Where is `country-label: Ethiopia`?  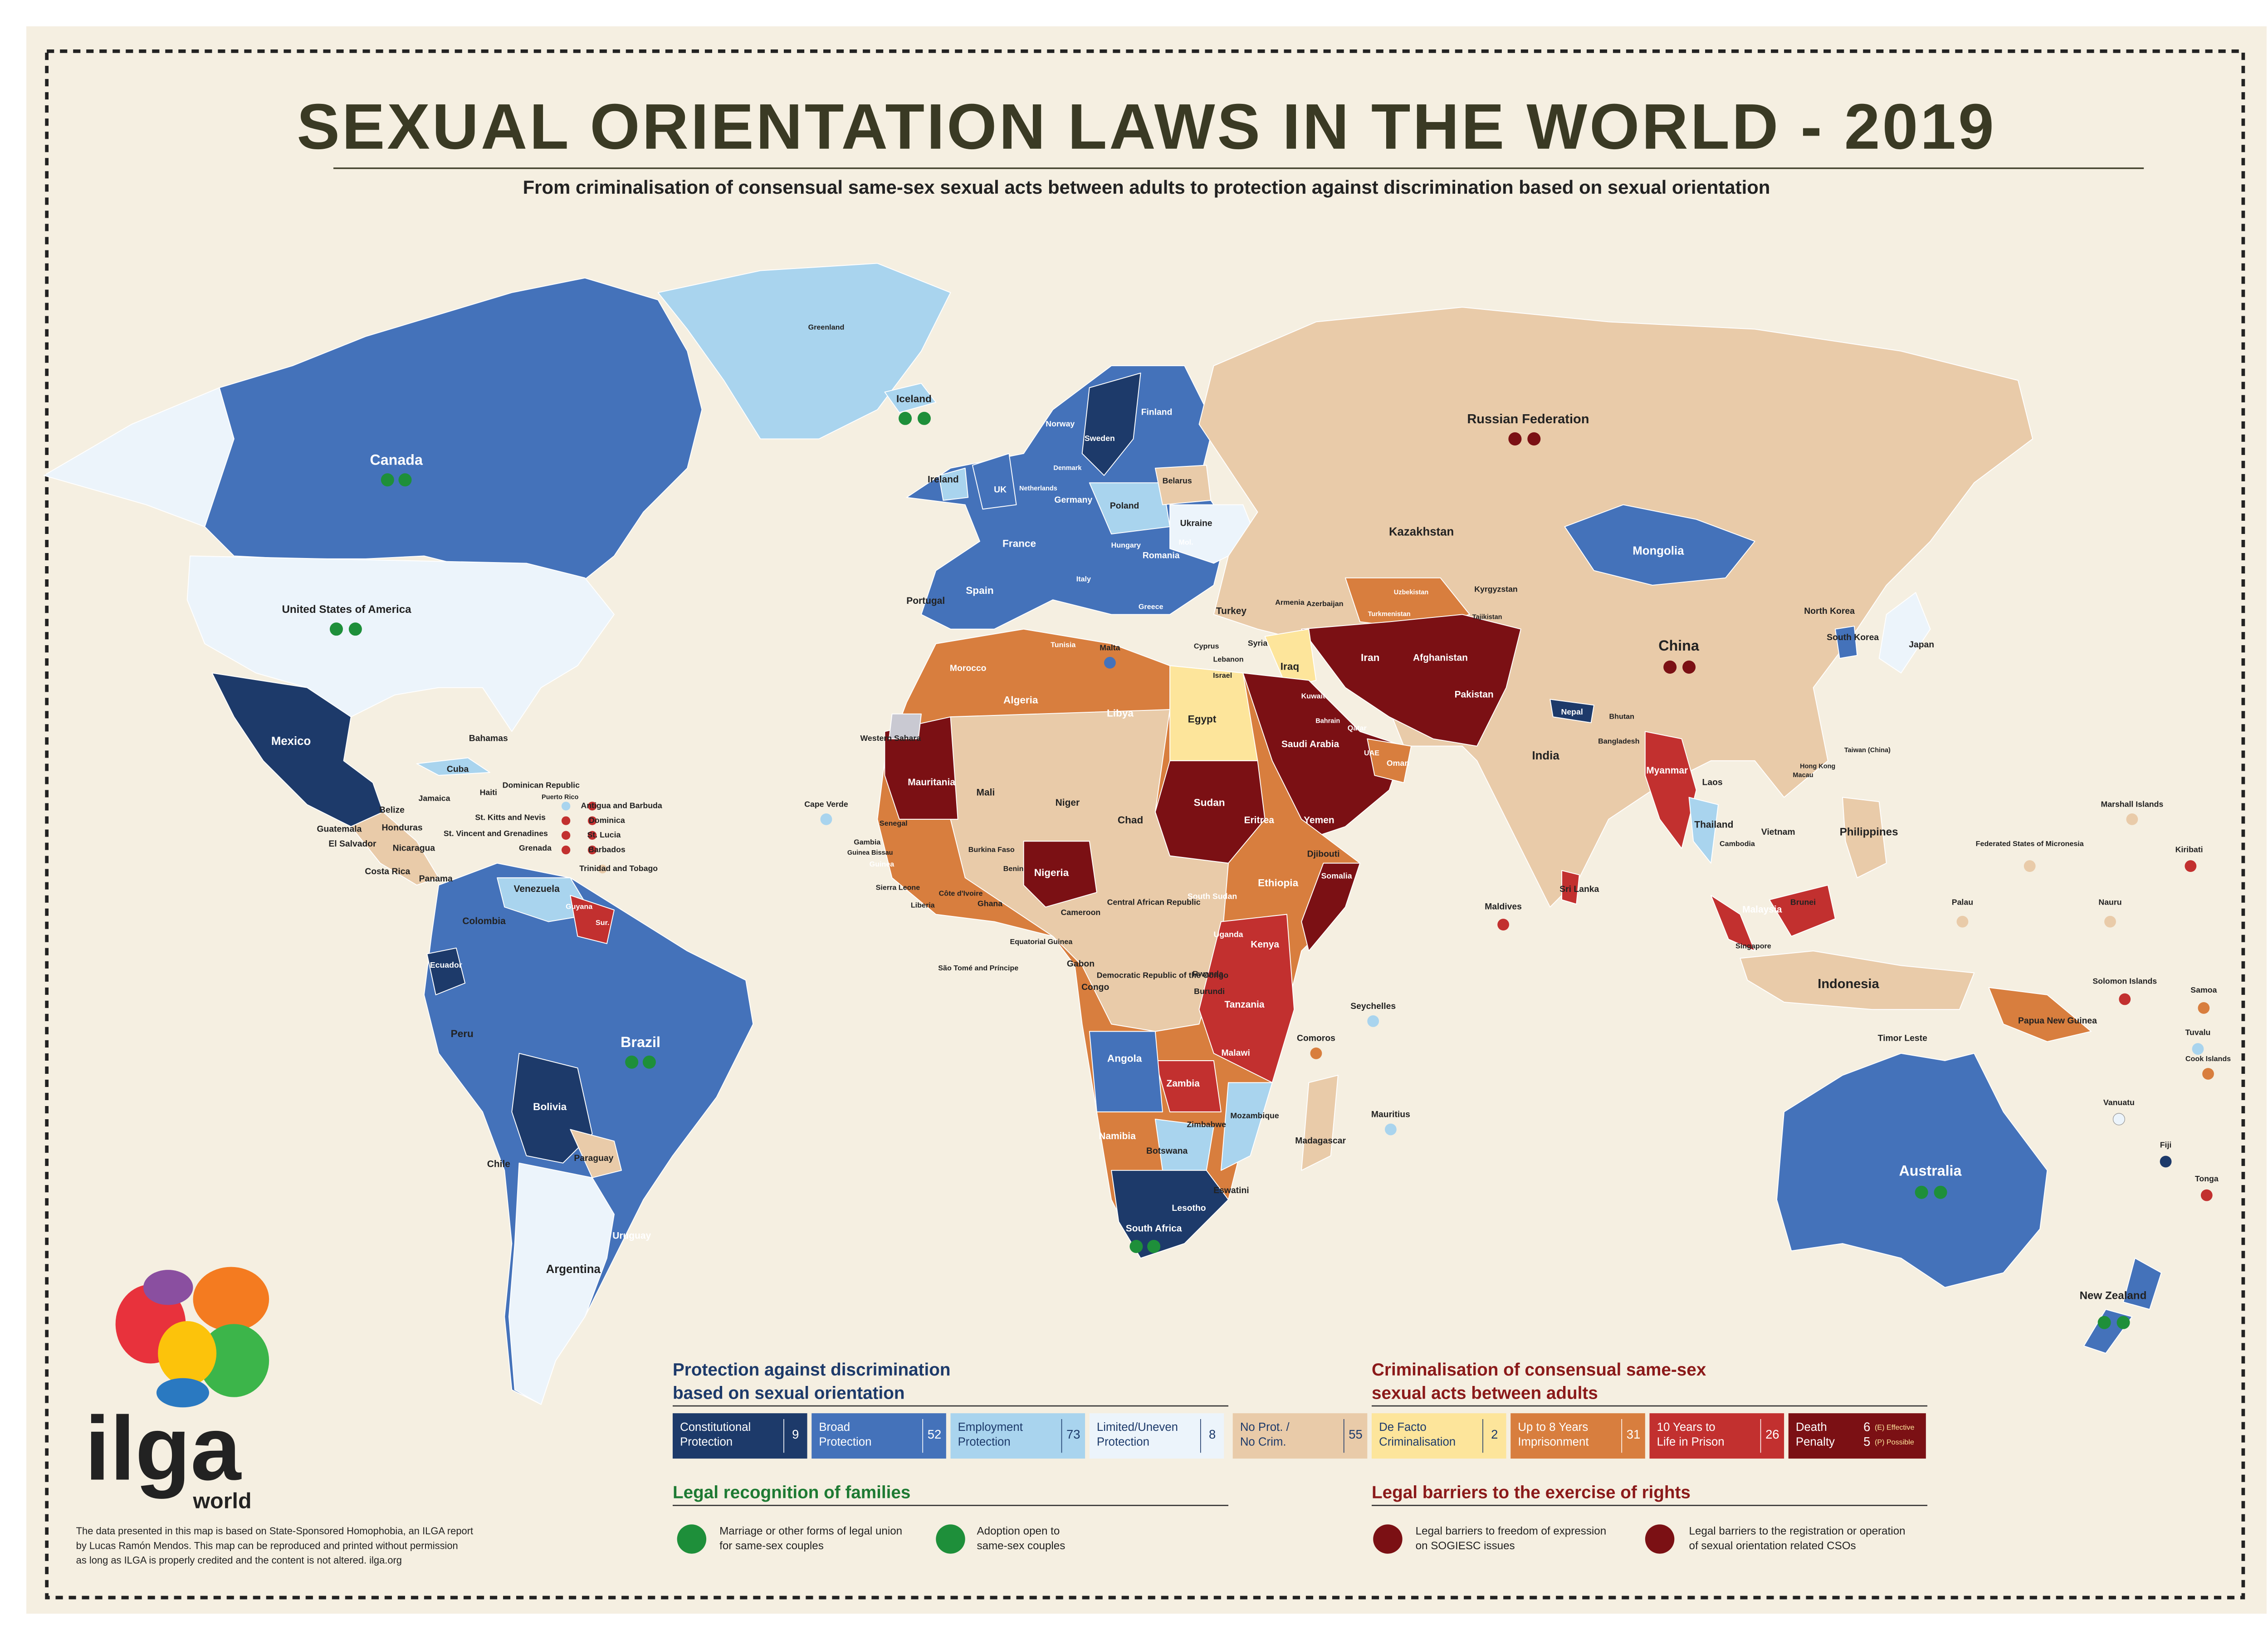
country-label: Ethiopia is located at coordinates (1278, 883).